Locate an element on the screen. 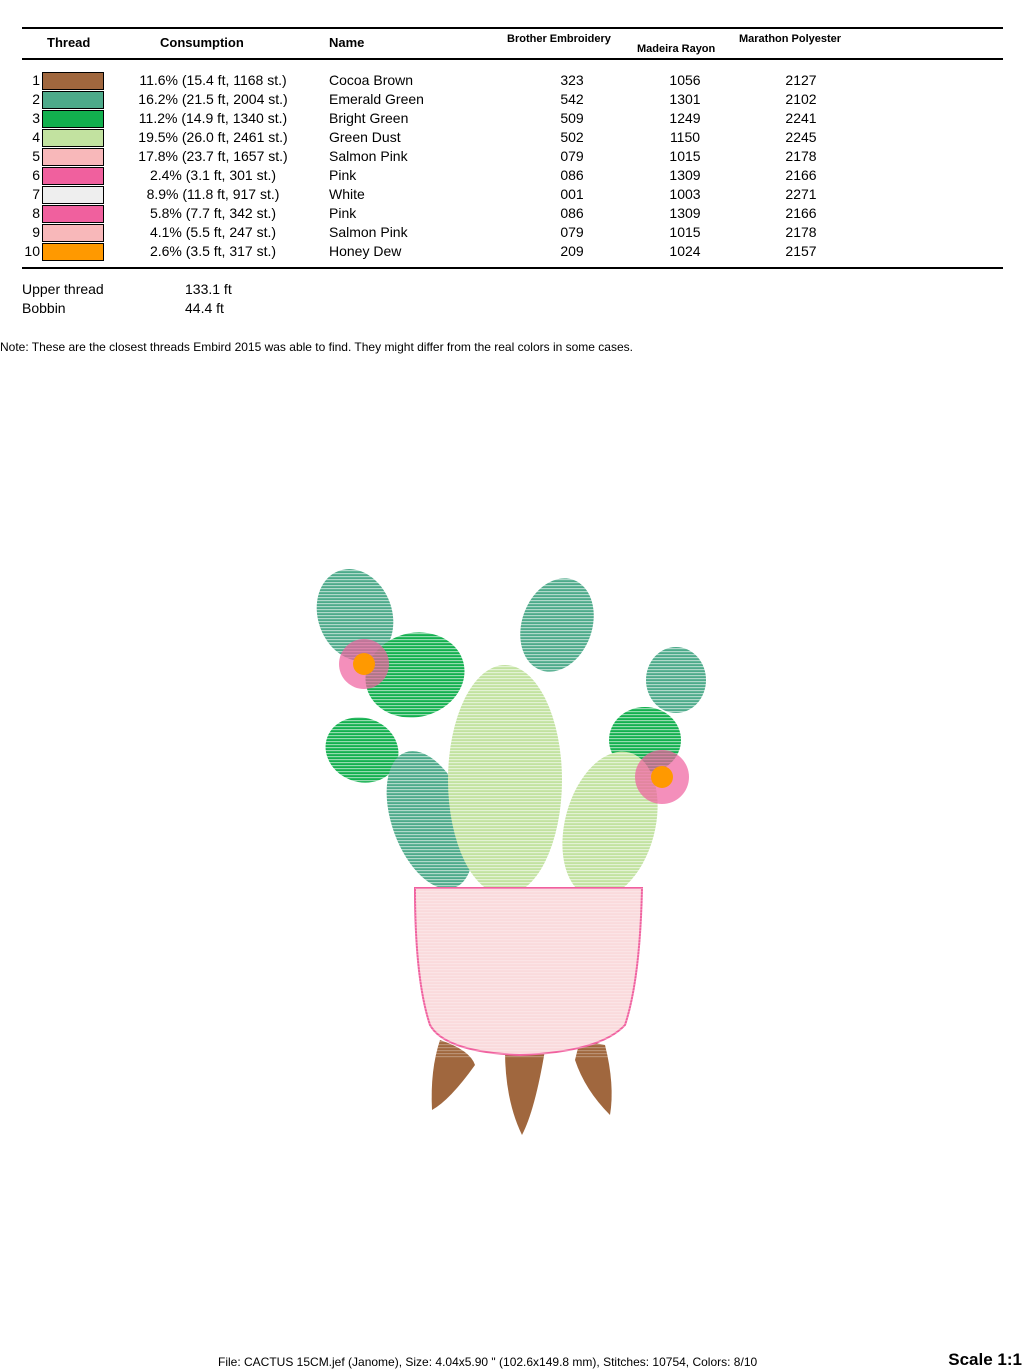  madeira-code: 1301 is located at coordinates (685, 99).